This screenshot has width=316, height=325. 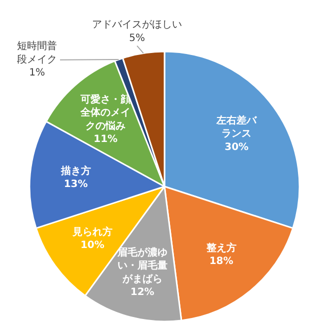 I want to click on data-label: 11%, so click(x=106, y=139).